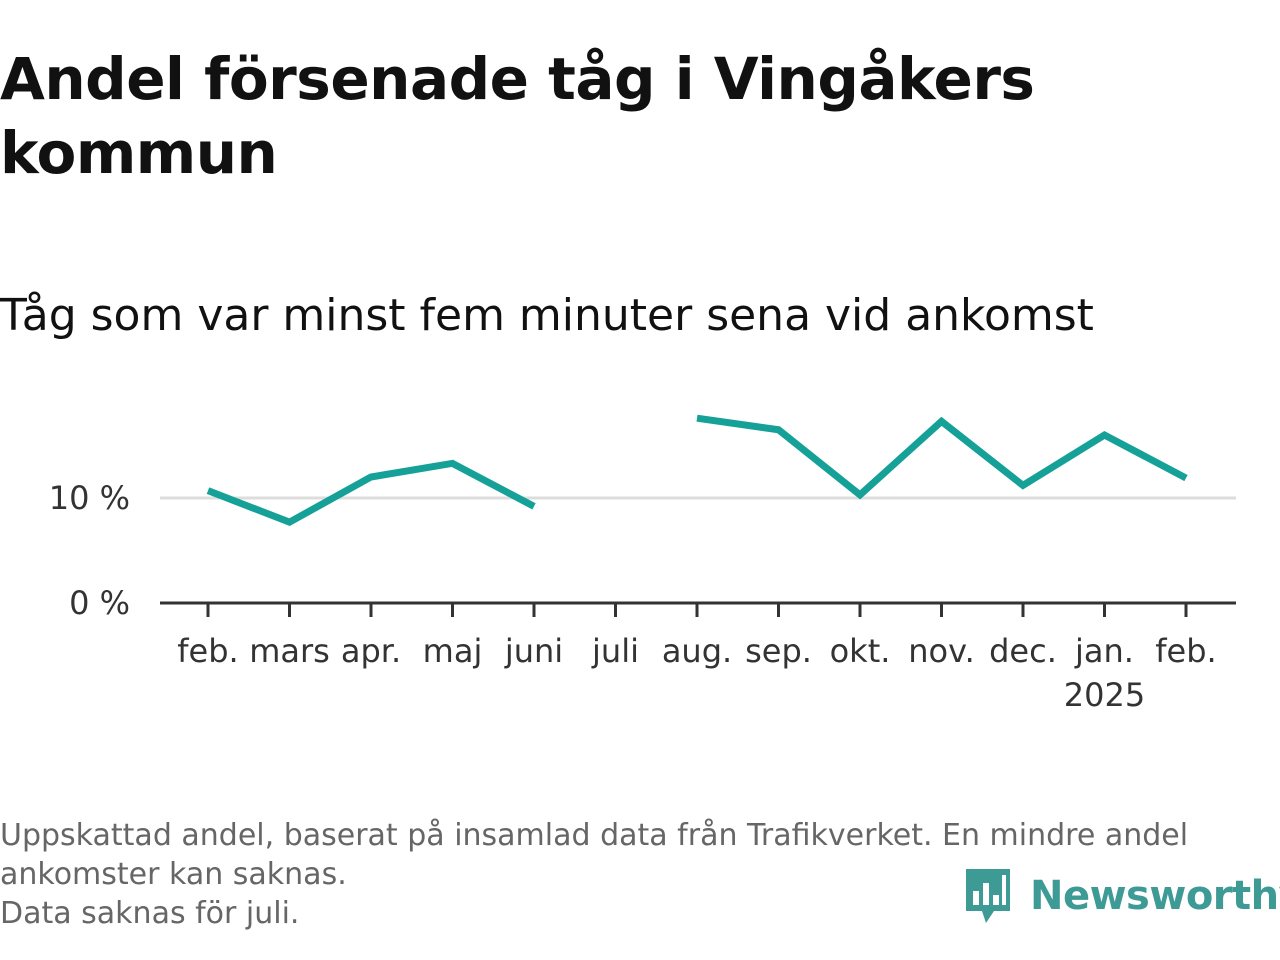  Describe the element at coordinates (89, 498) in the screenshot. I see `y-tick-label: 10 %` at that location.